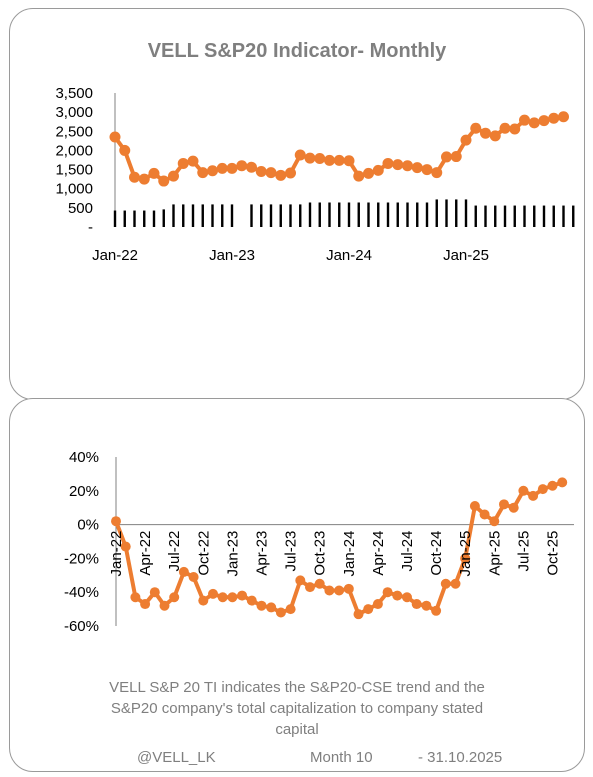 This screenshot has width=593, height=777. What do you see at coordinates (74, 170) in the screenshot?
I see `y-tick-label: 1,500` at bounding box center [74, 170].